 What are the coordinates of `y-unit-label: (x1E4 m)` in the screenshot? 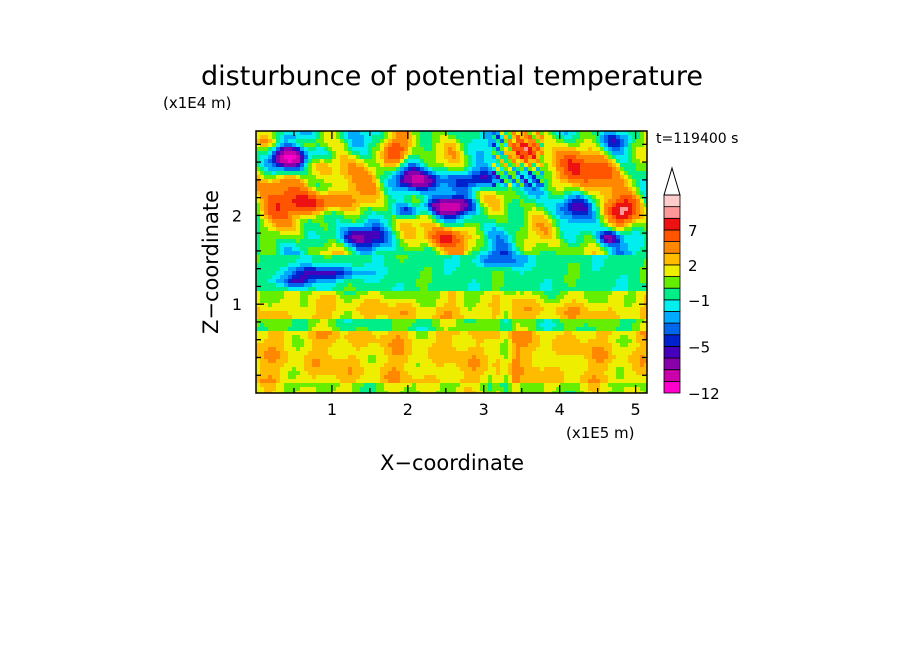 It's located at (197, 103).